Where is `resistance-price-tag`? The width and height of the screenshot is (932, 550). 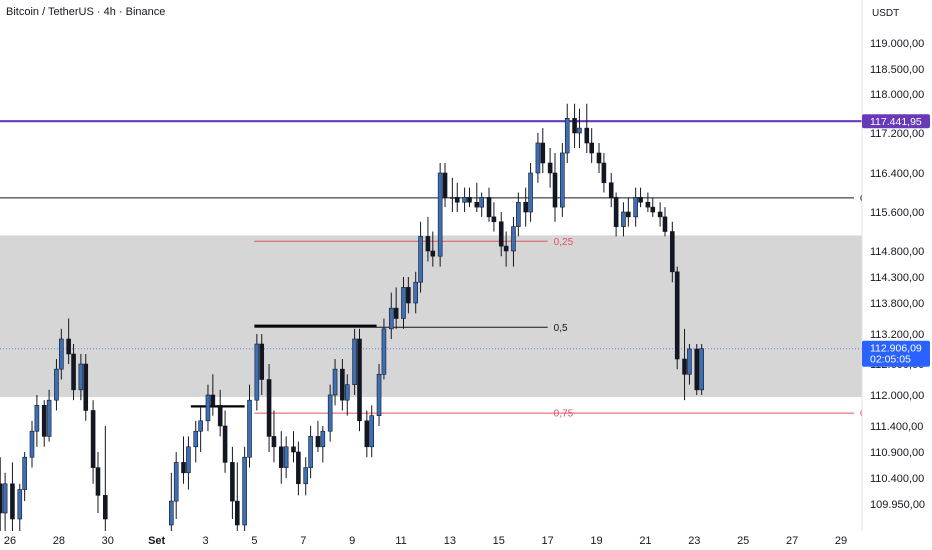
resistance-price-tag is located at coordinates (896, 121).